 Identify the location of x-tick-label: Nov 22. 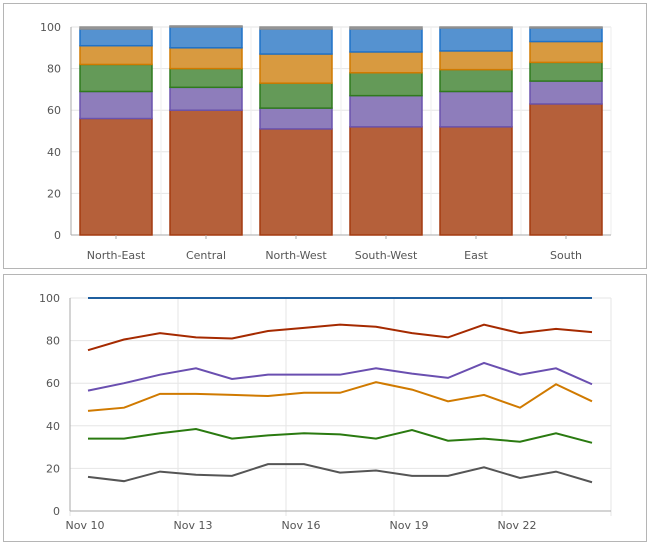
(517, 525).